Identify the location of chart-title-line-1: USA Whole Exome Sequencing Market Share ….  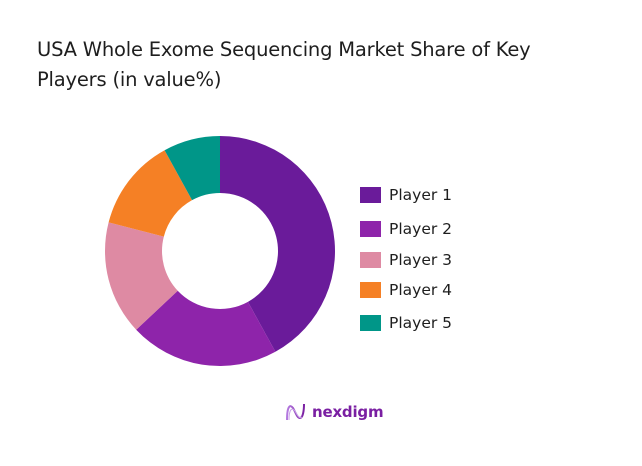
(284, 49).